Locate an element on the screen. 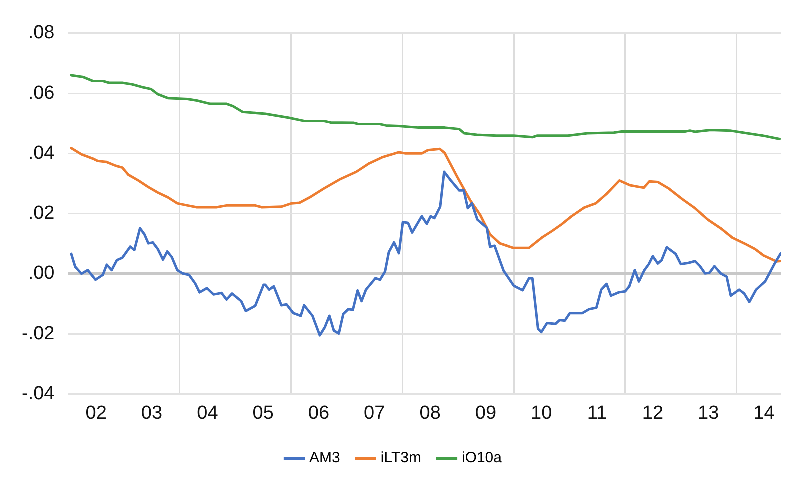  x-tick-label: 07 is located at coordinates (375, 413).